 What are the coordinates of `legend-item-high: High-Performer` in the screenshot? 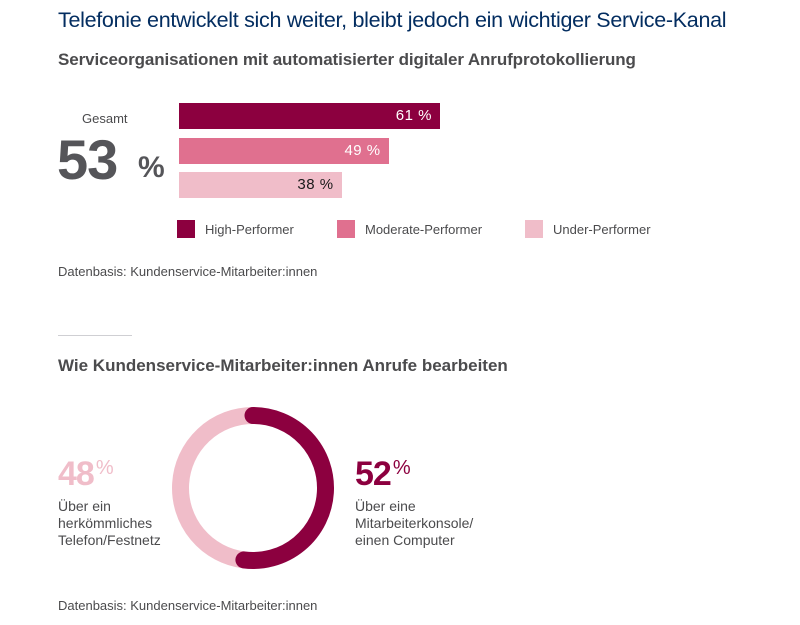 It's located at (235, 229).